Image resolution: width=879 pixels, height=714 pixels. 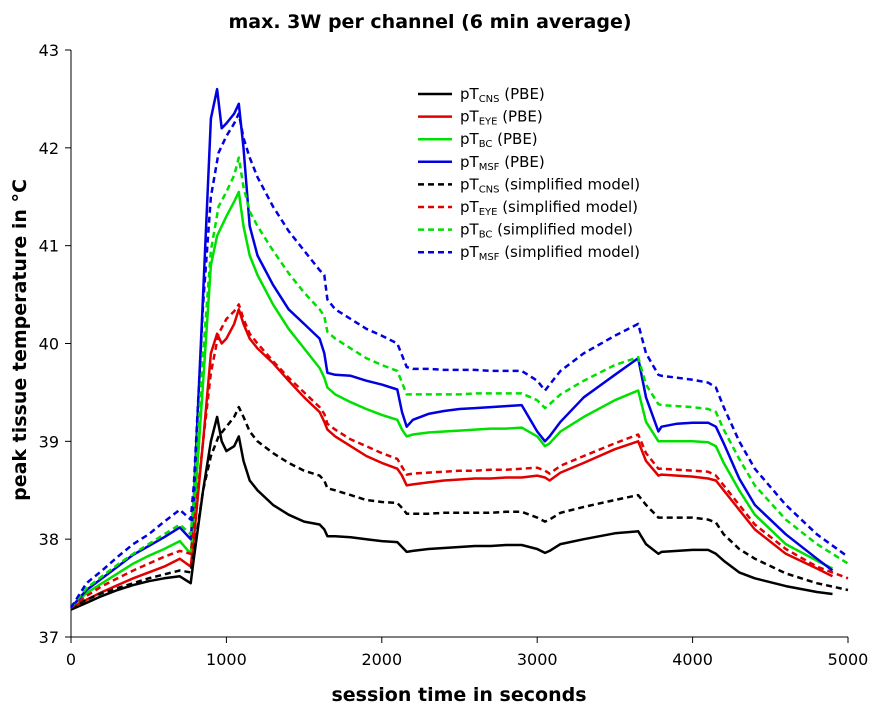 I want to click on x-tick-label: 3000, so click(x=537, y=659).